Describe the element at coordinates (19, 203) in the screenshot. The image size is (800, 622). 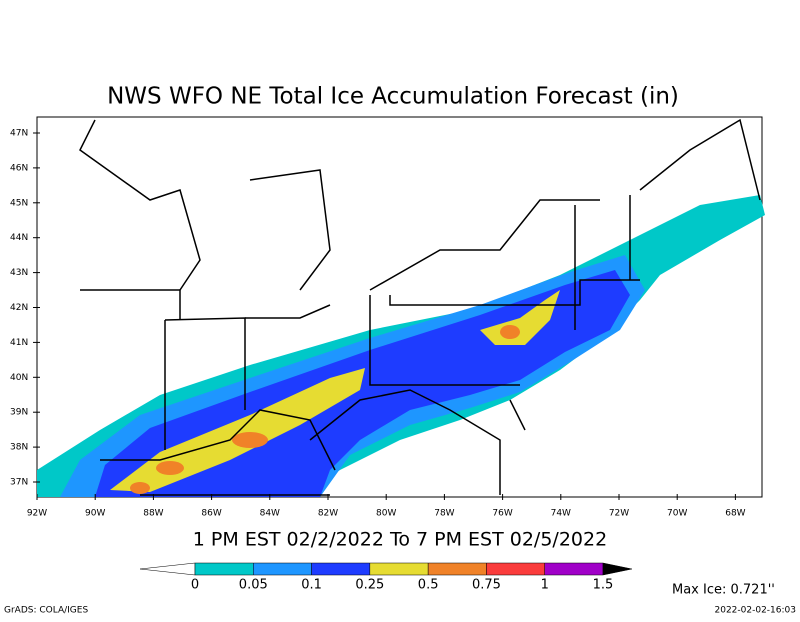
I see `lat-label: 45N` at that location.